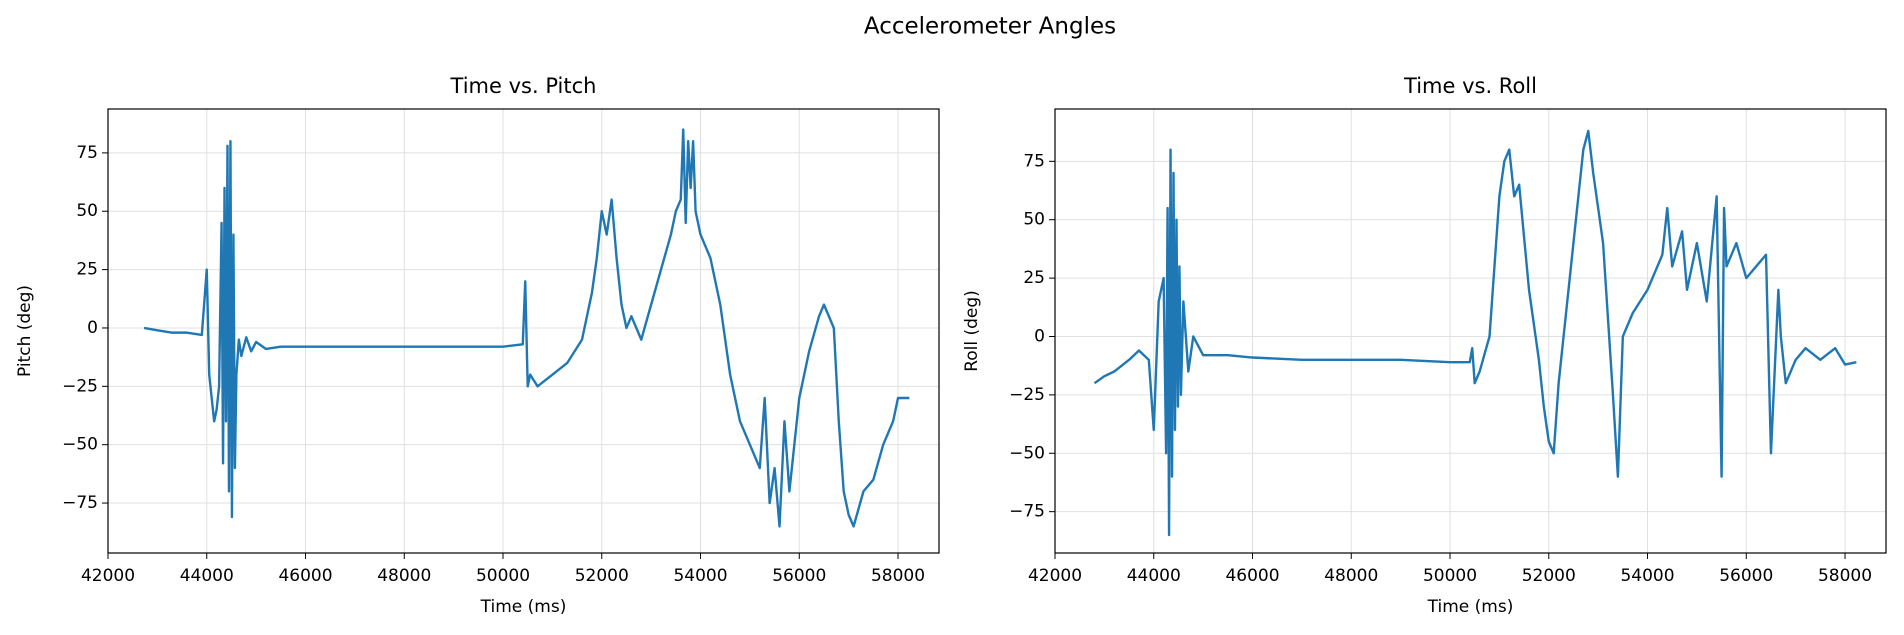  What do you see at coordinates (523, 86) in the screenshot?
I see `subplot-title: Time vs. Pitch` at bounding box center [523, 86].